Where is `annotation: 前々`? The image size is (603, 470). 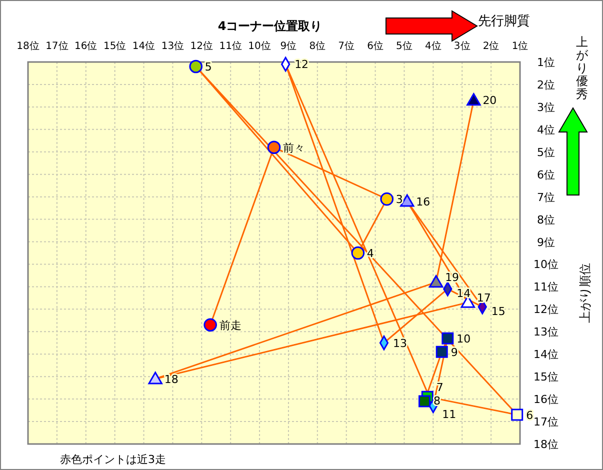 annotation: 前々 is located at coordinates (294, 147).